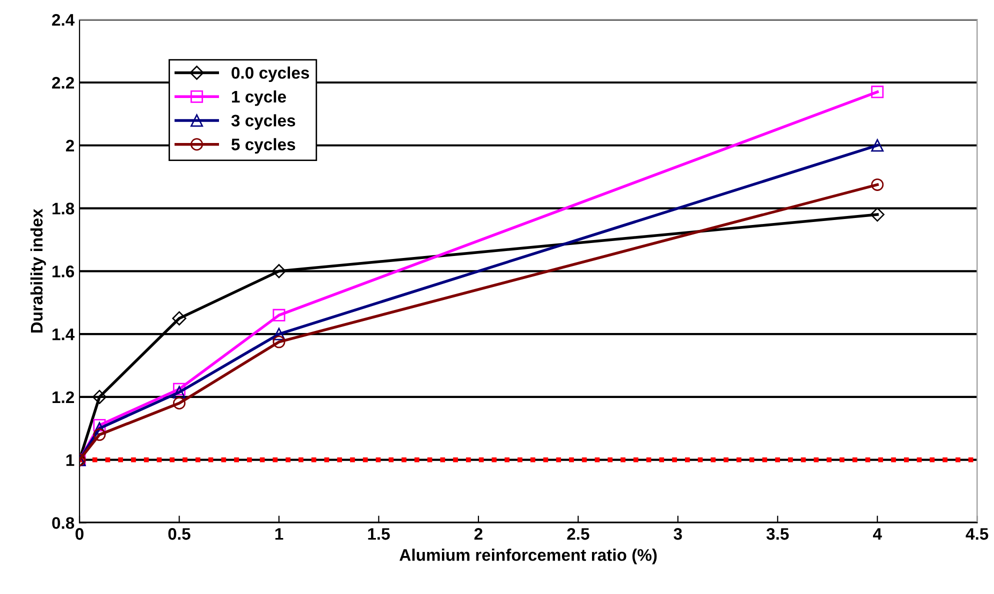  Describe the element at coordinates (977, 534) in the screenshot. I see `x-tick-label: 4.5` at that location.